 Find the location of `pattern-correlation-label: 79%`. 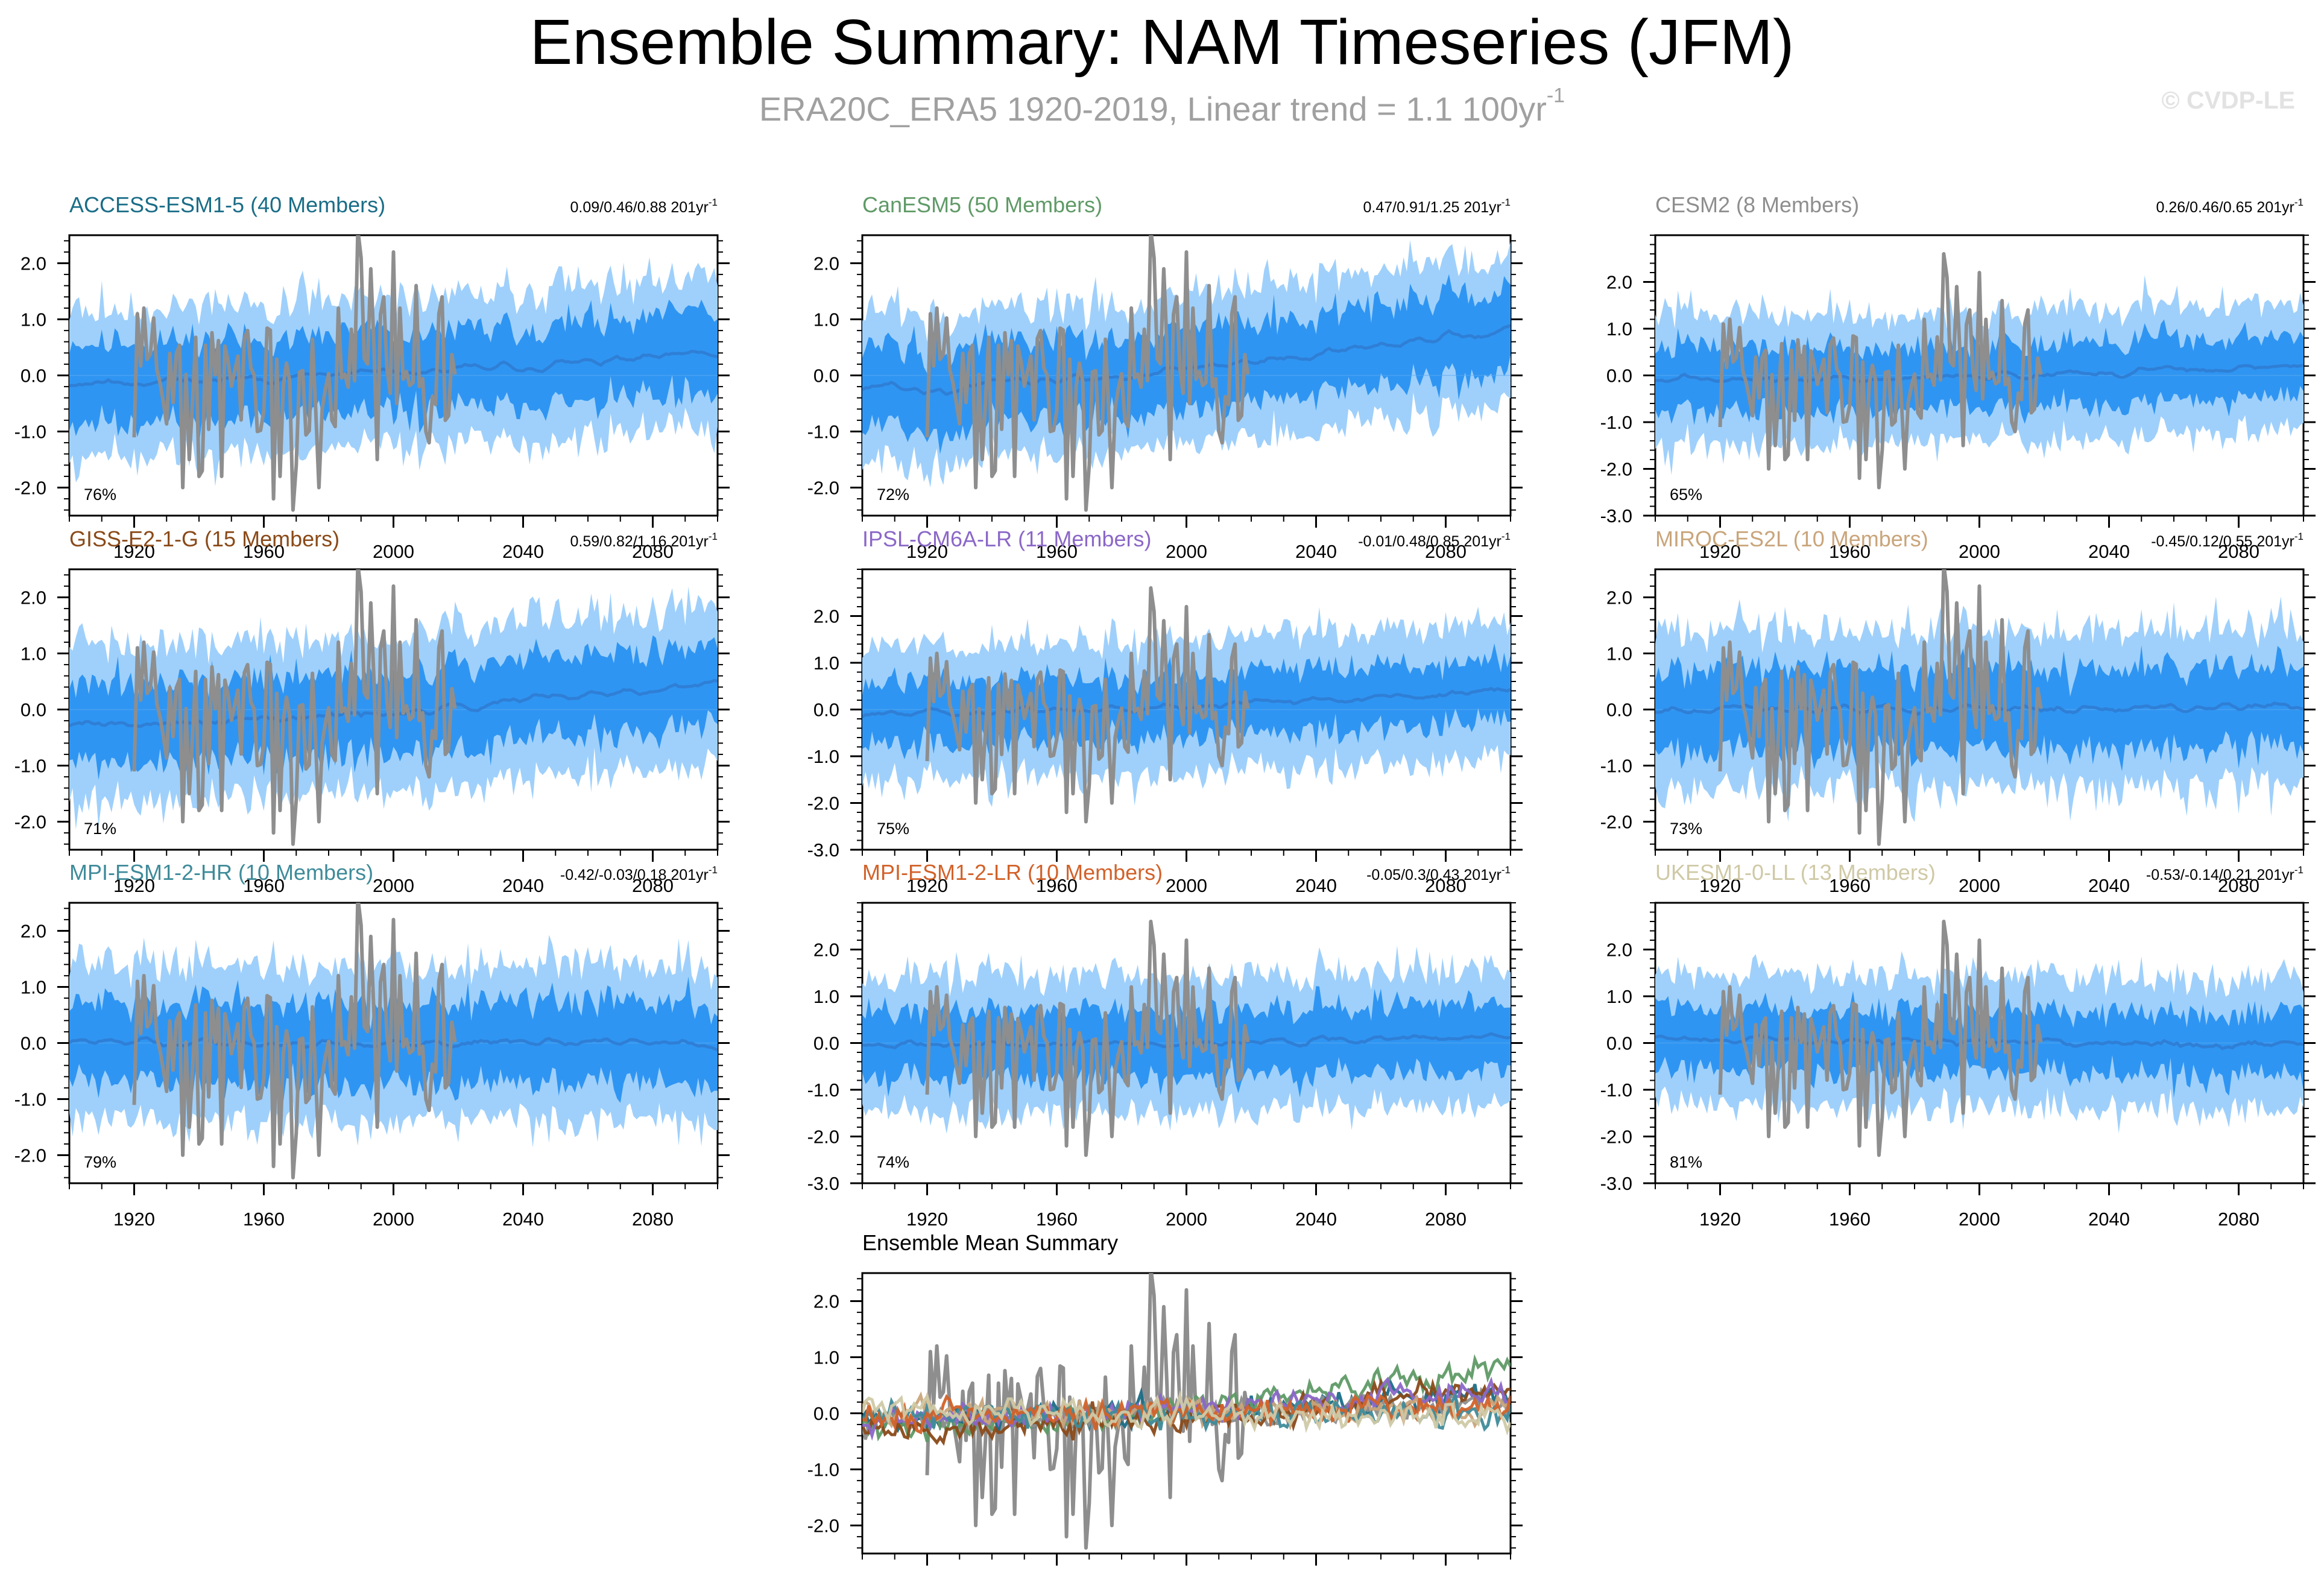

pattern-correlation-label: 79% is located at coordinates (100, 1162).